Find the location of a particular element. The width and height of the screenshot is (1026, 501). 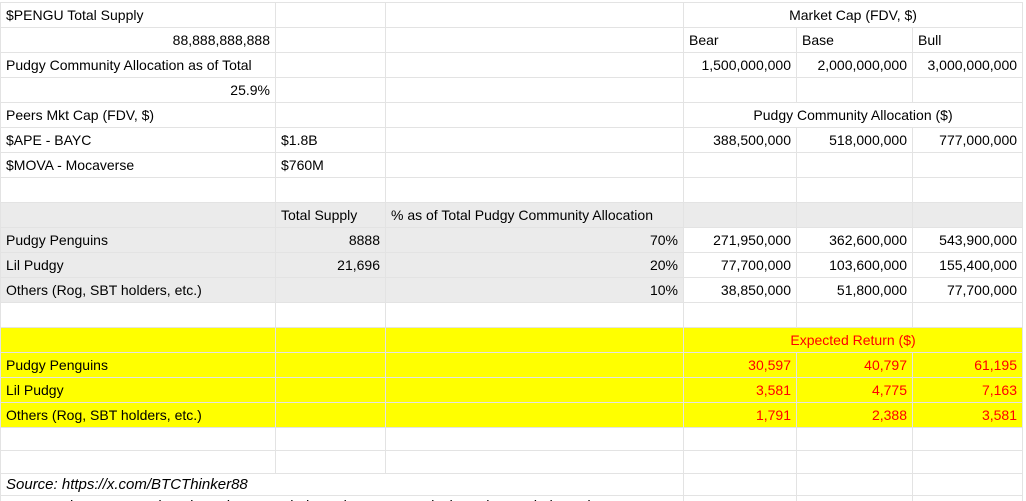

cell-row-total-supply: 21,696 is located at coordinates (330, 265).